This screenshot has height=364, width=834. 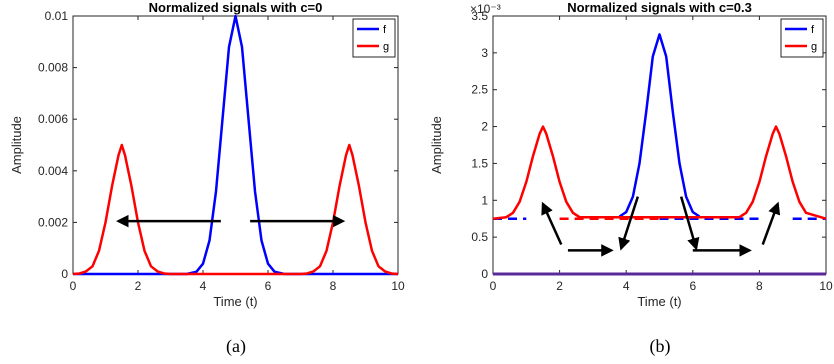 I want to click on y-tick-label: 0.004, so click(x=53, y=171).